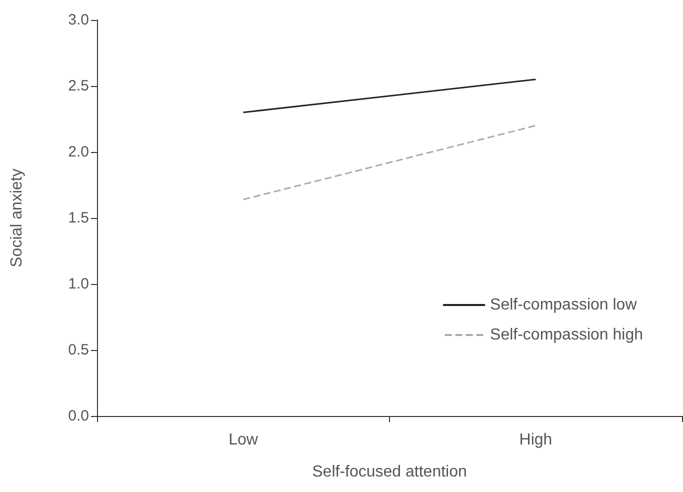 The width and height of the screenshot is (683, 492). What do you see at coordinates (78, 152) in the screenshot?
I see `y-tick-label: 2.0` at bounding box center [78, 152].